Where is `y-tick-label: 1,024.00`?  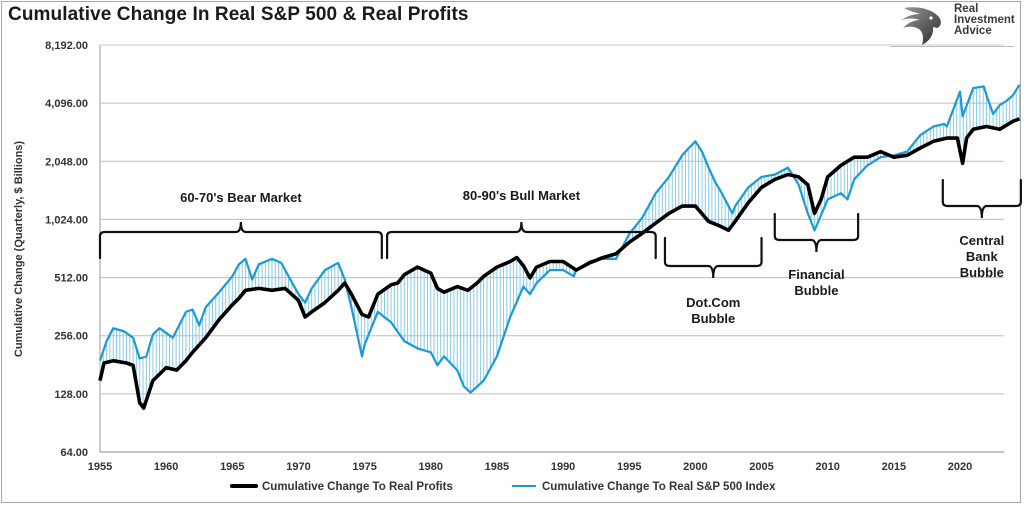
y-tick-label: 1,024.00 is located at coordinates (66, 220).